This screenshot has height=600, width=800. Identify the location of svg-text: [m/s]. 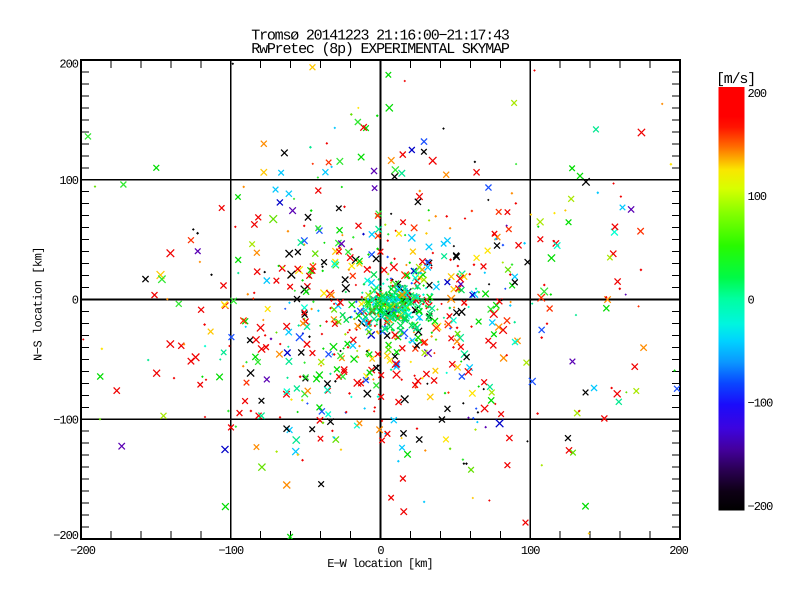
(735, 79).